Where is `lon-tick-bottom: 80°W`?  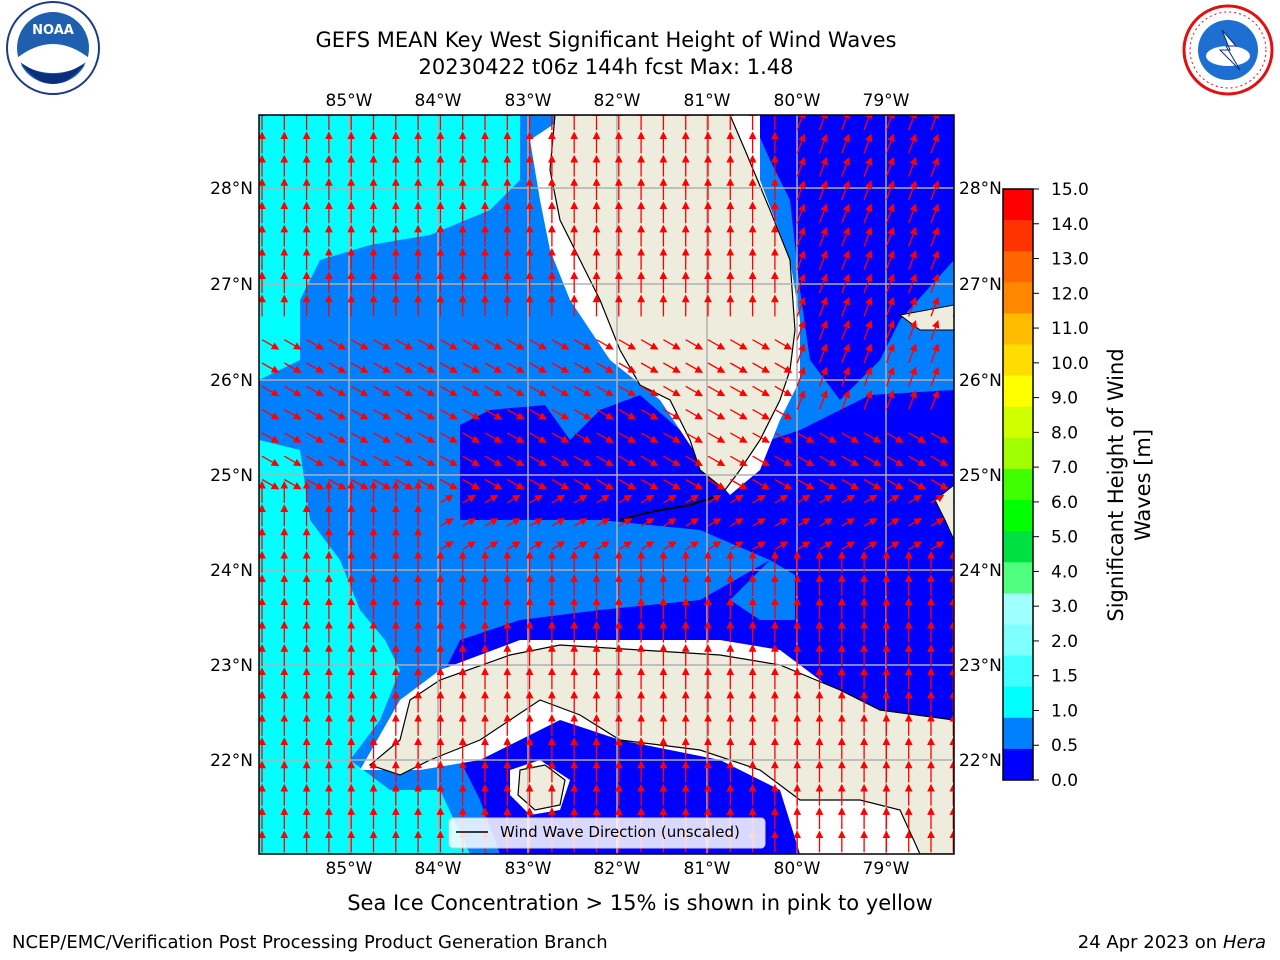
lon-tick-bottom: 80°W is located at coordinates (797, 869).